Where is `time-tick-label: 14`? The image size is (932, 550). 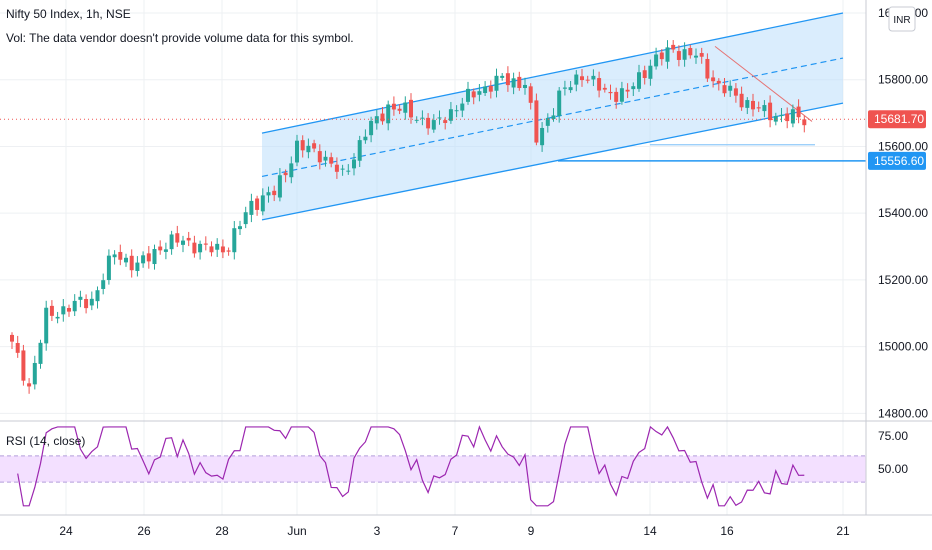
time-tick-label: 14 is located at coordinates (650, 531).